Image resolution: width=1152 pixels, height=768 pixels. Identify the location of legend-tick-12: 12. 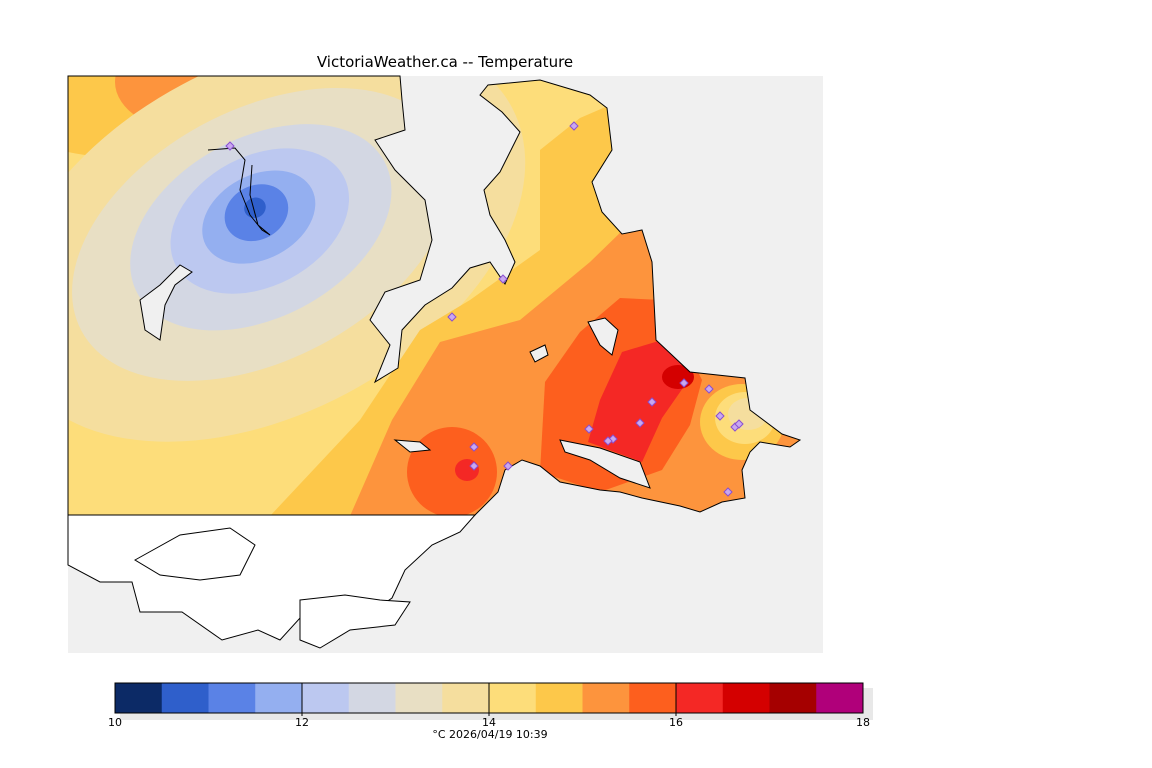
(302, 722).